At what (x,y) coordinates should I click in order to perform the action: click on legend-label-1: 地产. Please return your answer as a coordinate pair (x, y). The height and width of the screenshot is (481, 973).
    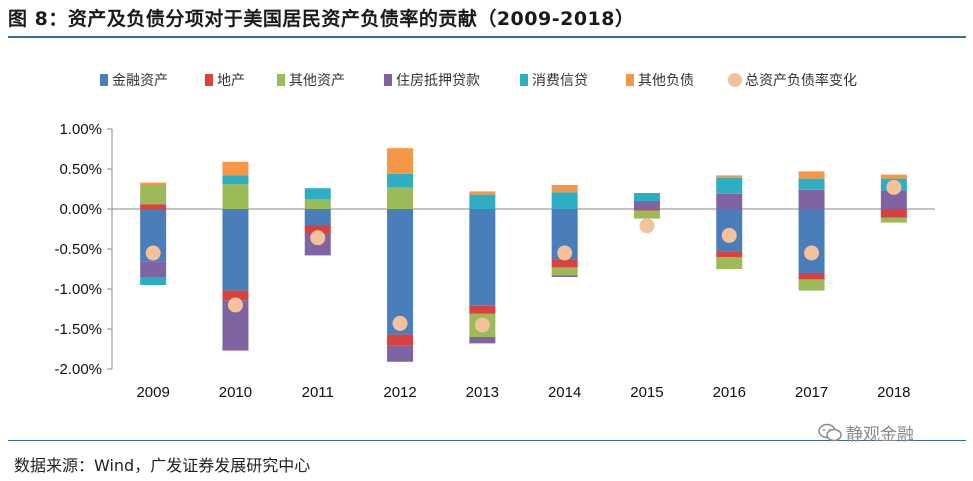
    Looking at the image, I should click on (231, 81).